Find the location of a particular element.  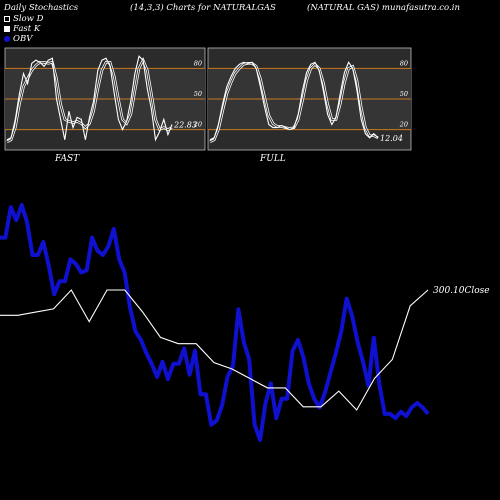

slow-d-swatch-icon is located at coordinates (7, 19).